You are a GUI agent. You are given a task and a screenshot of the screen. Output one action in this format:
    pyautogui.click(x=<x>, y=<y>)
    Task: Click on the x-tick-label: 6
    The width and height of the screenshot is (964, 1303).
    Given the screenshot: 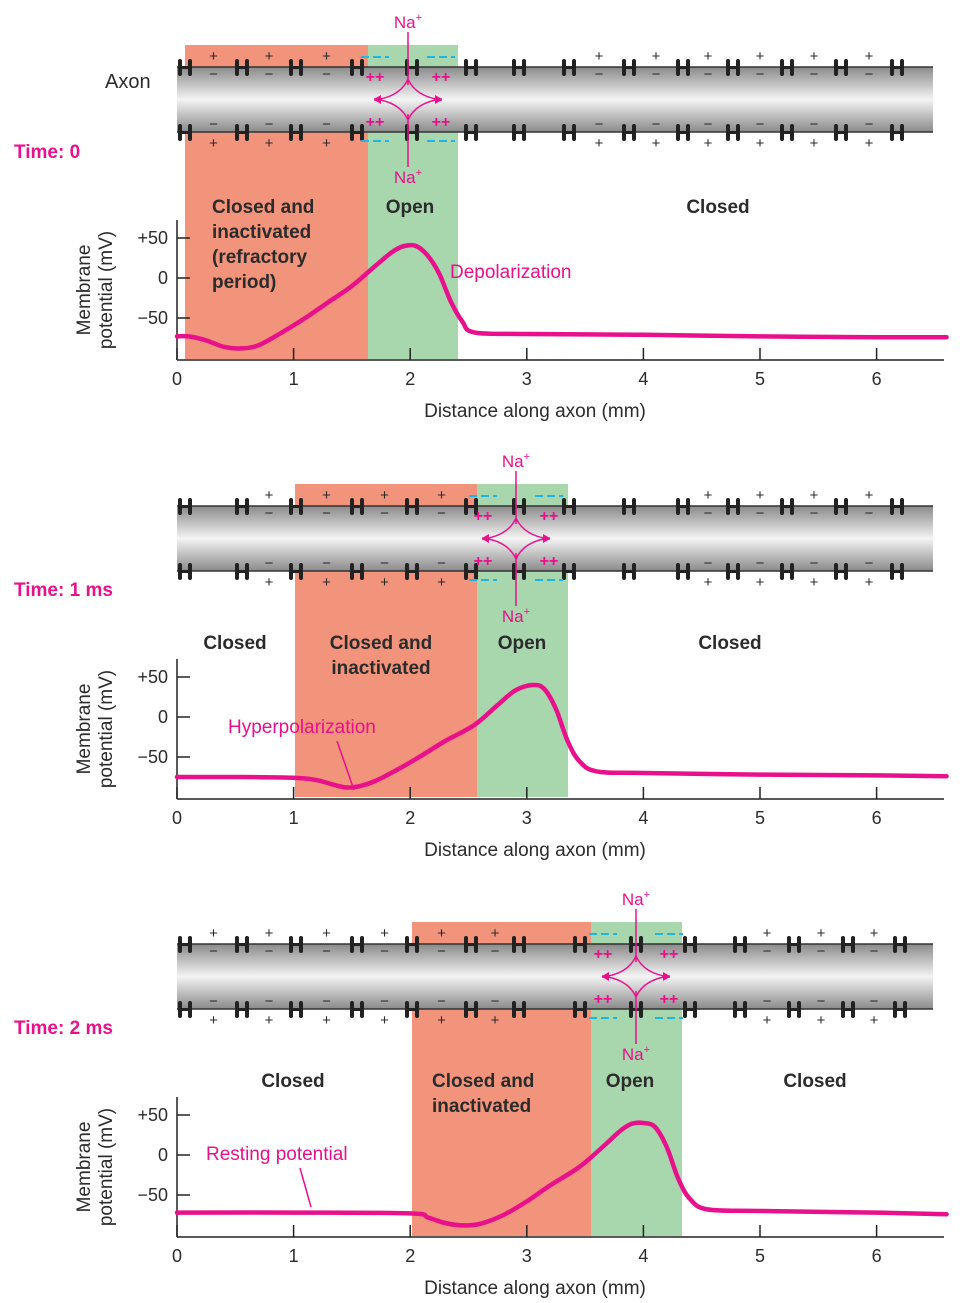 What is the action you would take?
    pyautogui.click(x=877, y=379)
    